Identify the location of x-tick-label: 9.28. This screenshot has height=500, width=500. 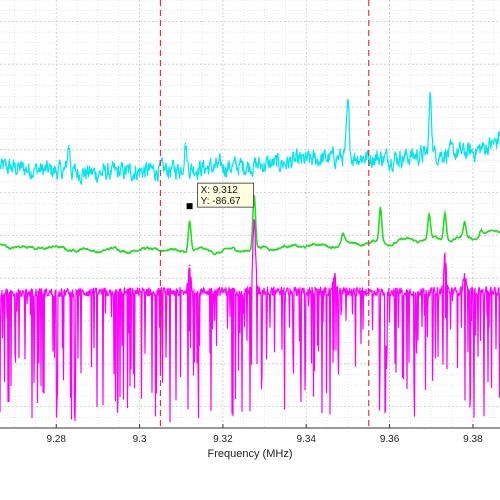
(57, 439).